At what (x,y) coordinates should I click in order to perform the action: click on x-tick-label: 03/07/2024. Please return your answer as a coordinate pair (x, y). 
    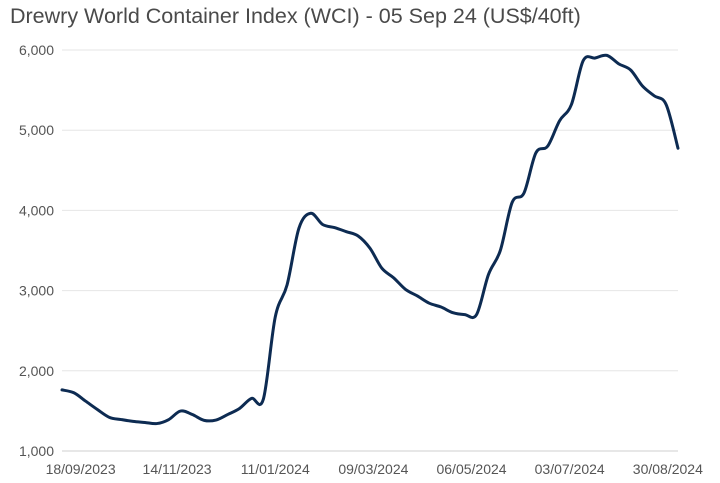
    Looking at the image, I should click on (570, 469).